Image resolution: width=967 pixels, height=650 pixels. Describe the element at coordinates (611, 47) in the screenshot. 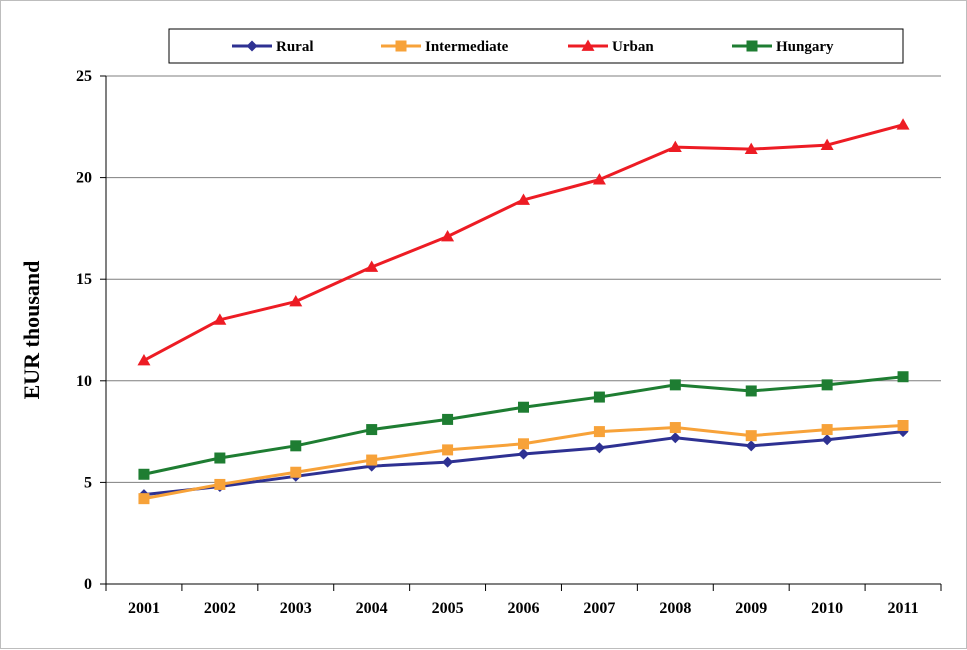

I see `legend-item-urban: Urban` at that location.